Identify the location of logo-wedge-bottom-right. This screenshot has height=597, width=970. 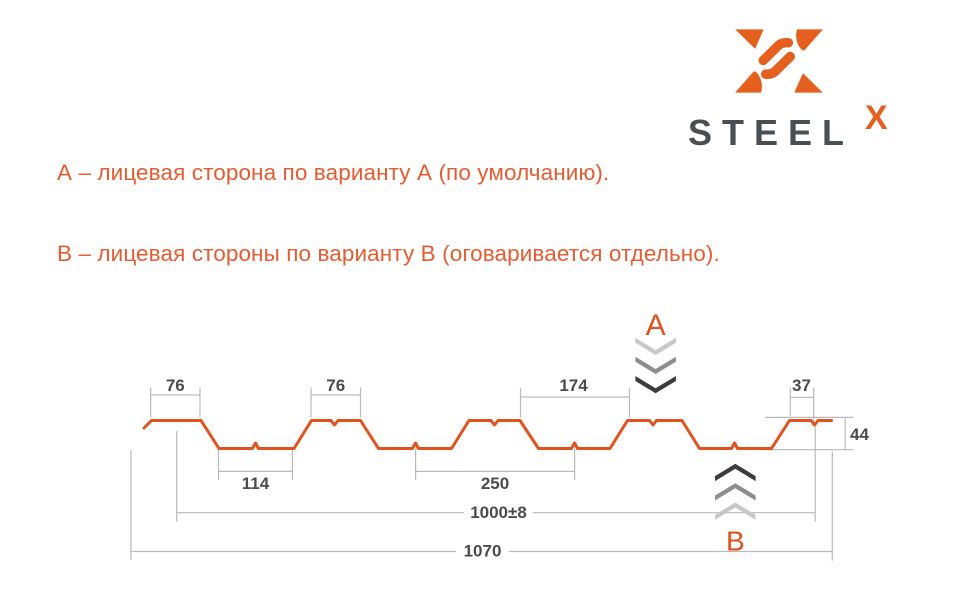
(808, 83).